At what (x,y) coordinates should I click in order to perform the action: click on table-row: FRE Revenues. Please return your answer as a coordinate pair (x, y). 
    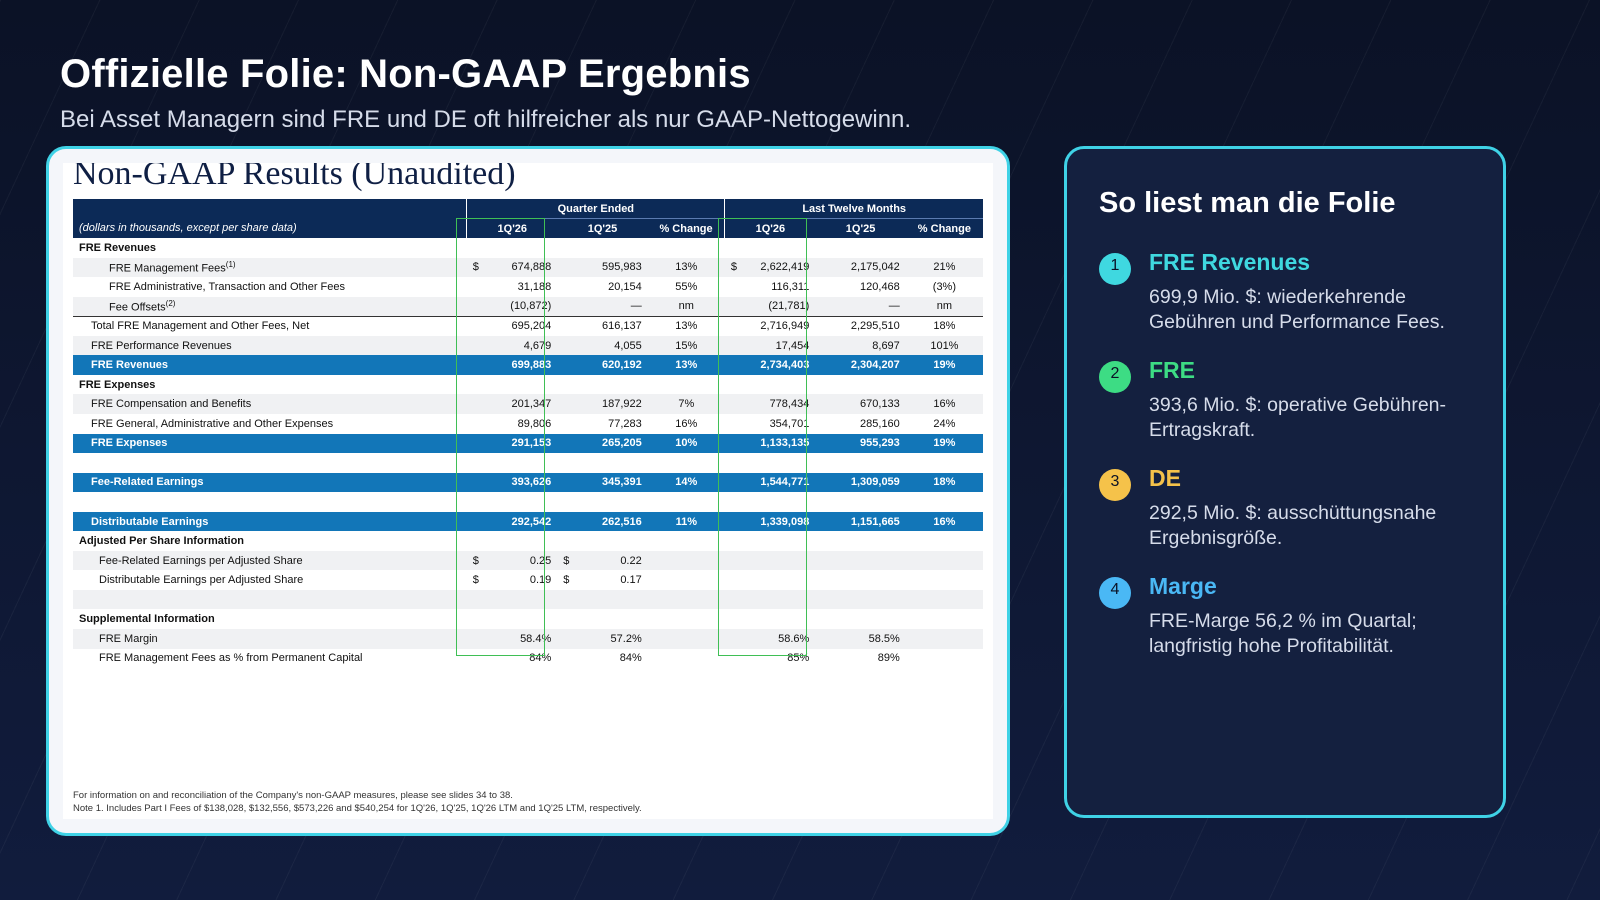
    Looking at the image, I should click on (118, 247).